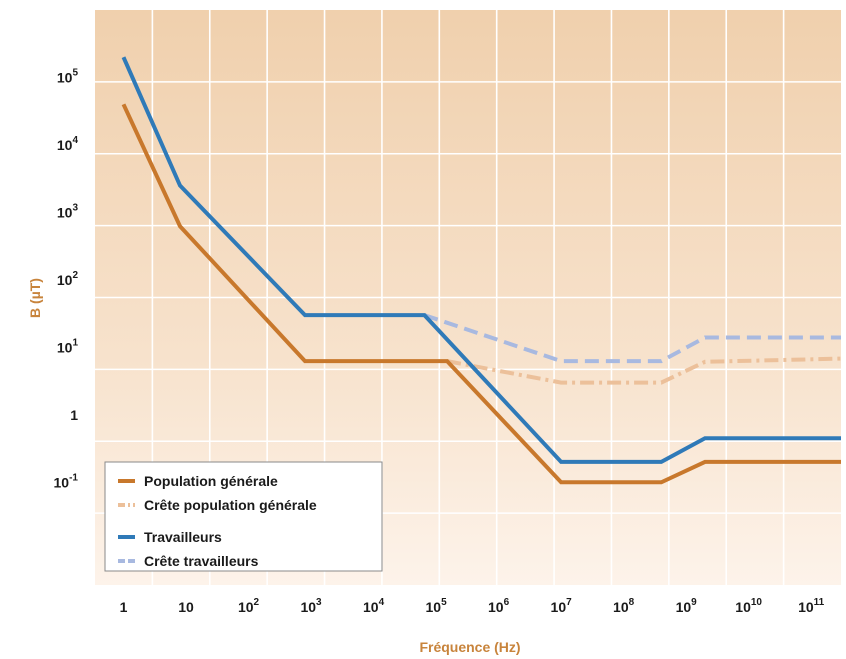 The height and width of the screenshot is (659, 846). I want to click on x-tick-label: 1, so click(124, 607).